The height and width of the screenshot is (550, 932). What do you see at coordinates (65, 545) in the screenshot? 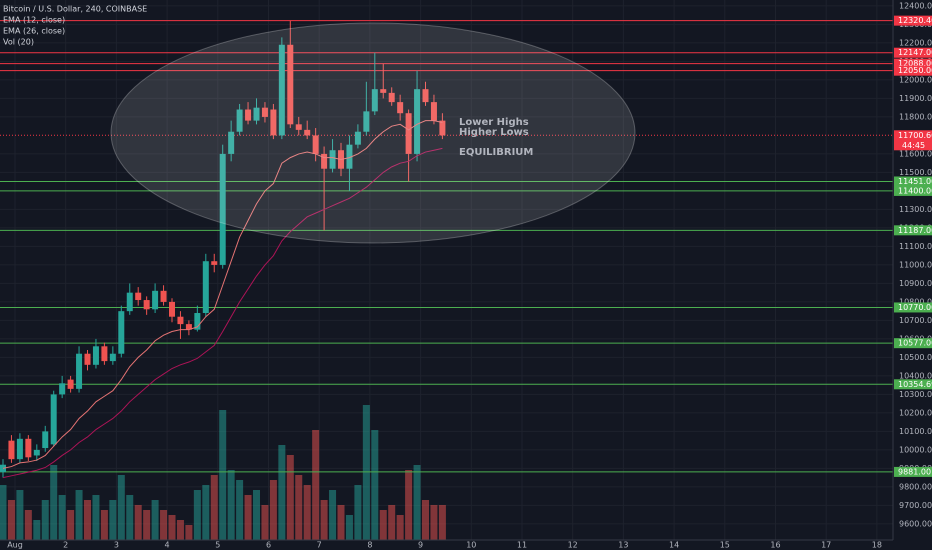
I see `x-tick-label: 2` at bounding box center [65, 545].